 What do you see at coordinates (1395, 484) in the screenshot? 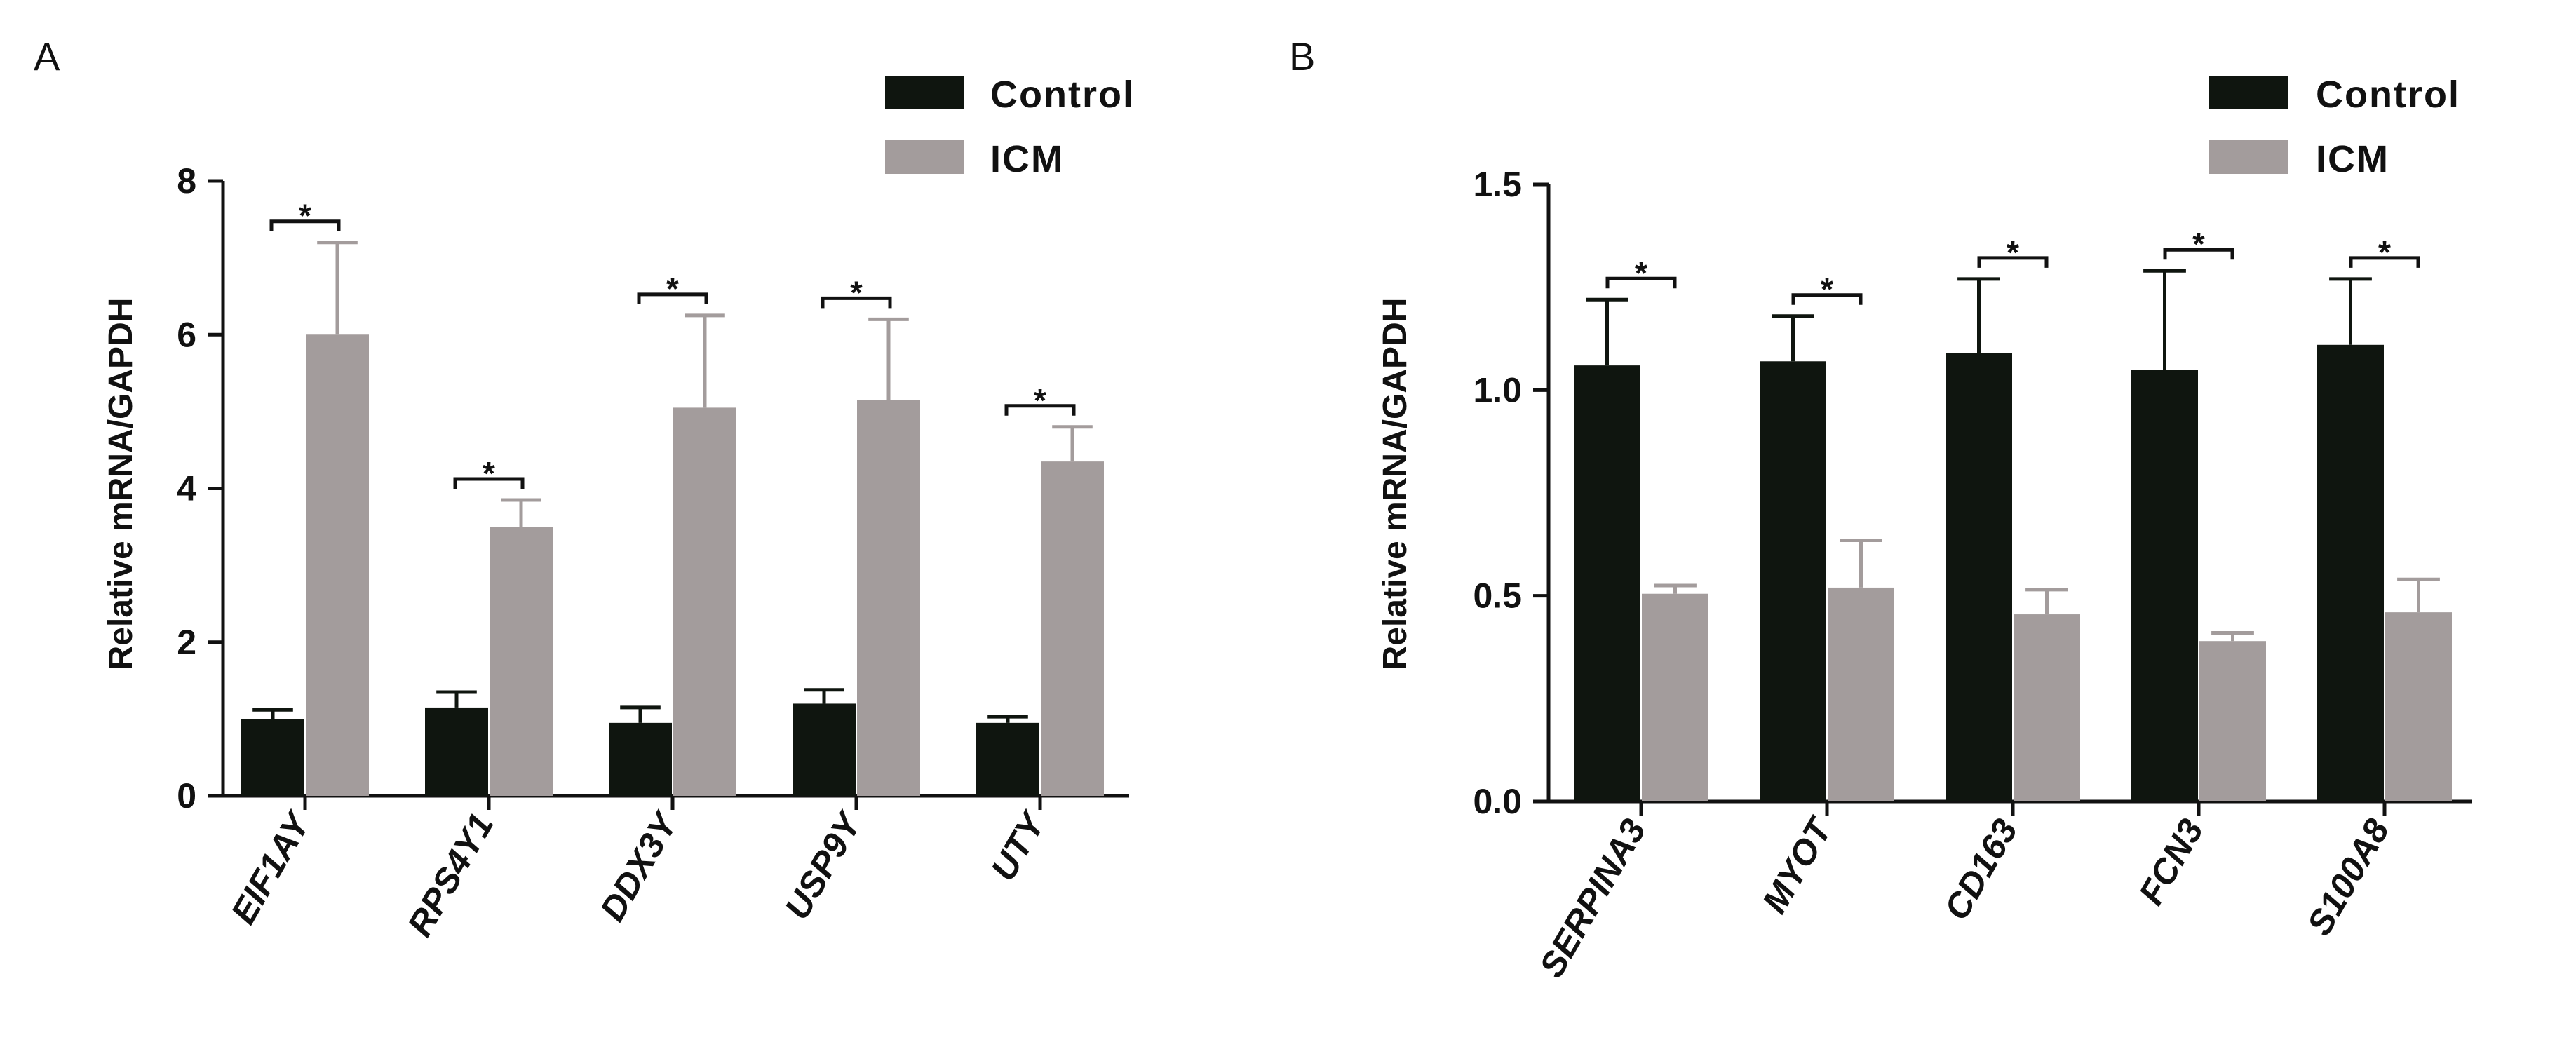
I see `y-axis-label-b: Relative mRNA/GAPDH` at bounding box center [1395, 484].